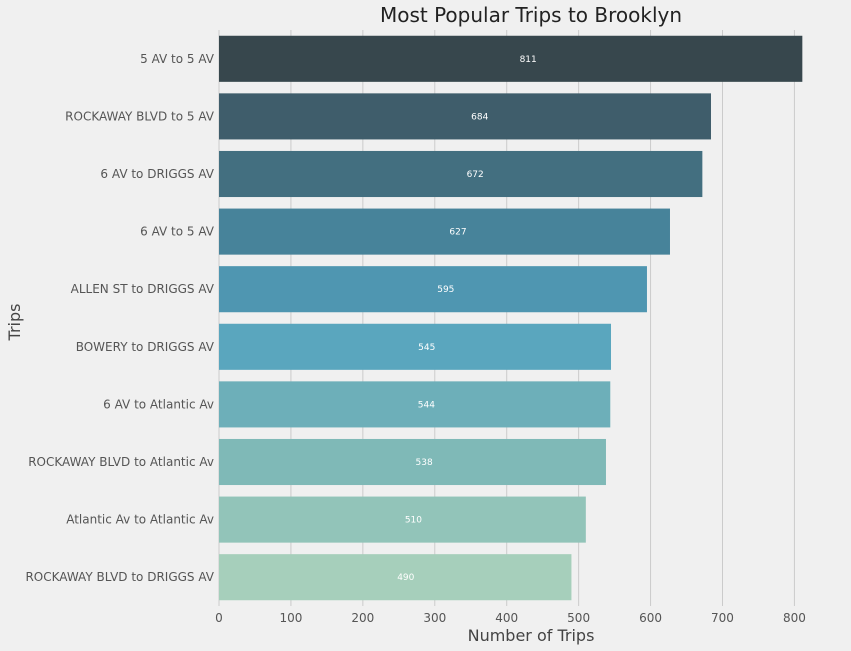  What do you see at coordinates (506, 618) in the screenshot?
I see `x-tick-label: 400` at bounding box center [506, 618].